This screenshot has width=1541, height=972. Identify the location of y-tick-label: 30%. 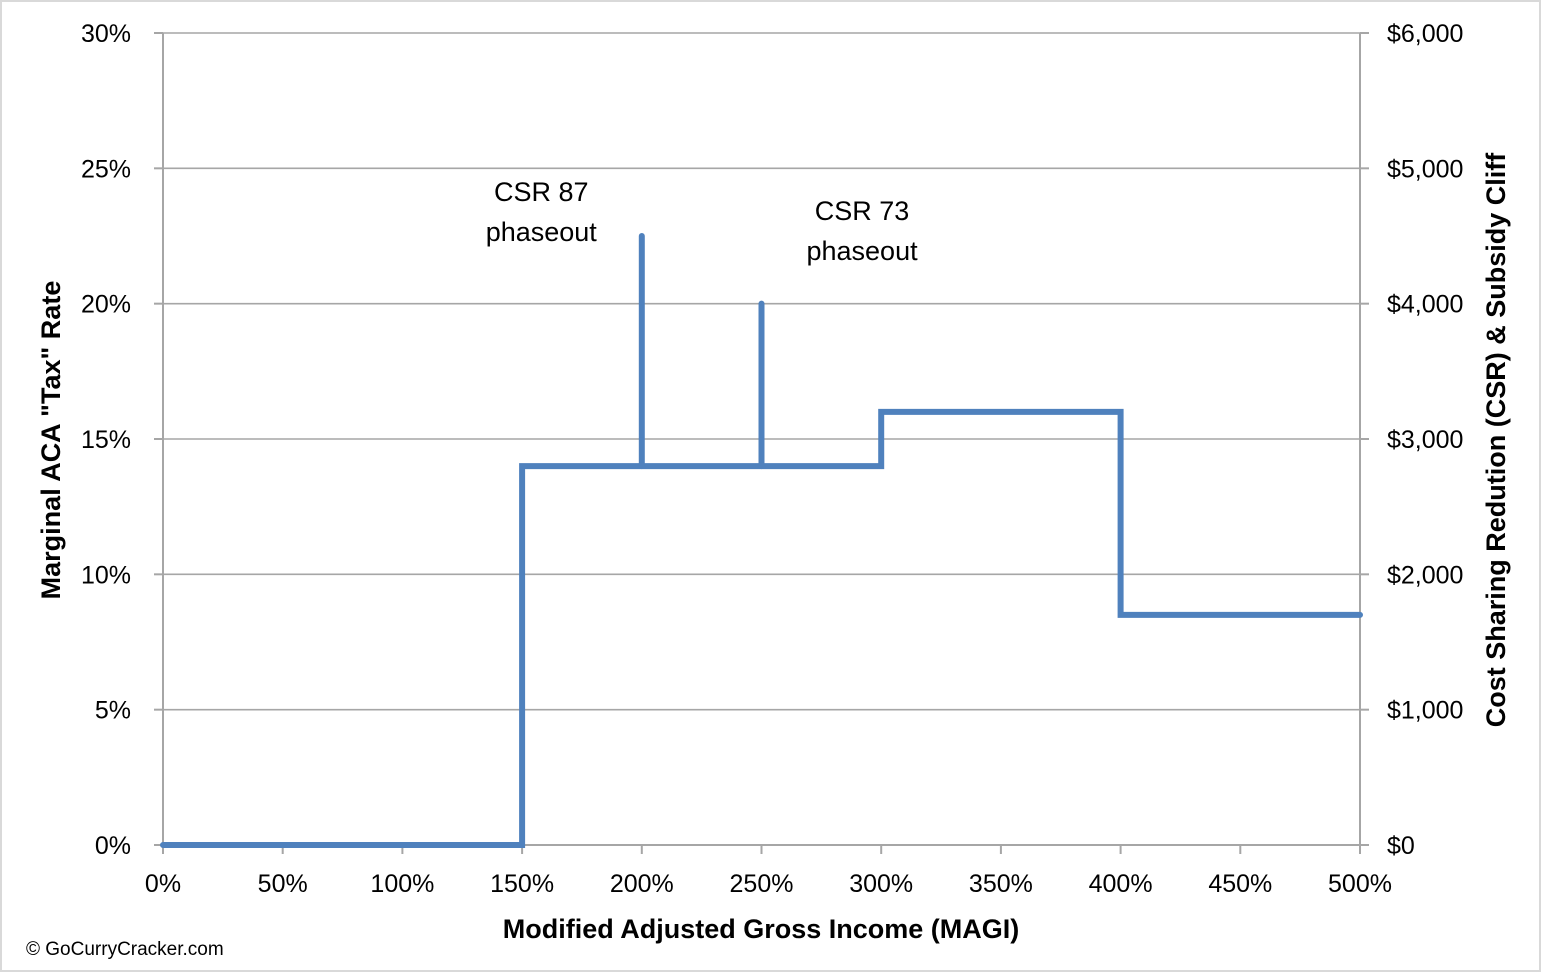
(106, 34).